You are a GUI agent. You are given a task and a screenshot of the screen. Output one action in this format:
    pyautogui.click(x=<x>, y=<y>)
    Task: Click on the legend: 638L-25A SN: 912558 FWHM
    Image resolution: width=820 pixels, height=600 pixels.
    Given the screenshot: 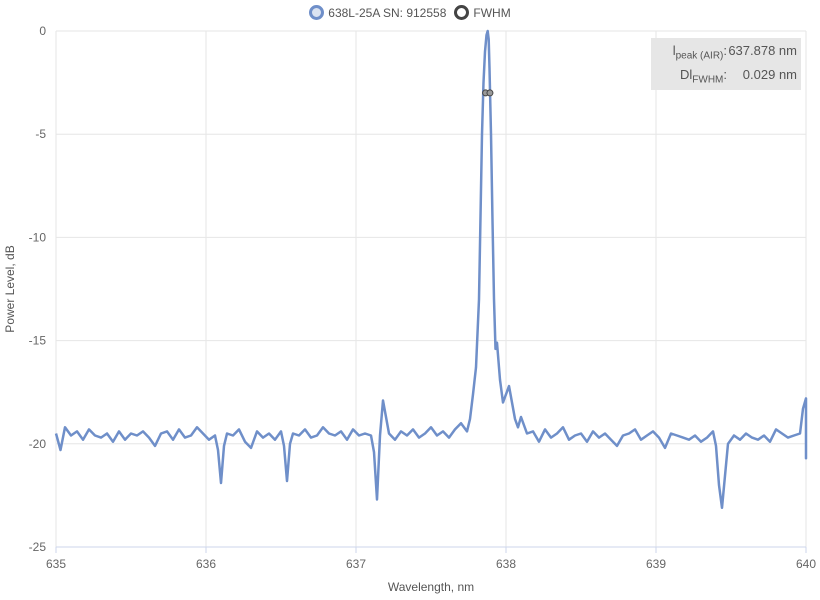 What is the action you would take?
    pyautogui.click(x=410, y=12)
    